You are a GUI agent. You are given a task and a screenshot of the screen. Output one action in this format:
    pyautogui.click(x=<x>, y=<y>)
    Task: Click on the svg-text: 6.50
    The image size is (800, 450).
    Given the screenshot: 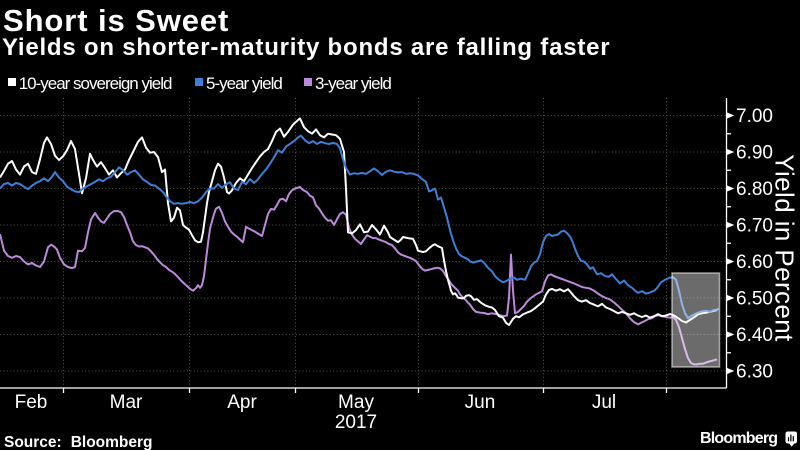 What is the action you would take?
    pyautogui.click(x=754, y=299)
    